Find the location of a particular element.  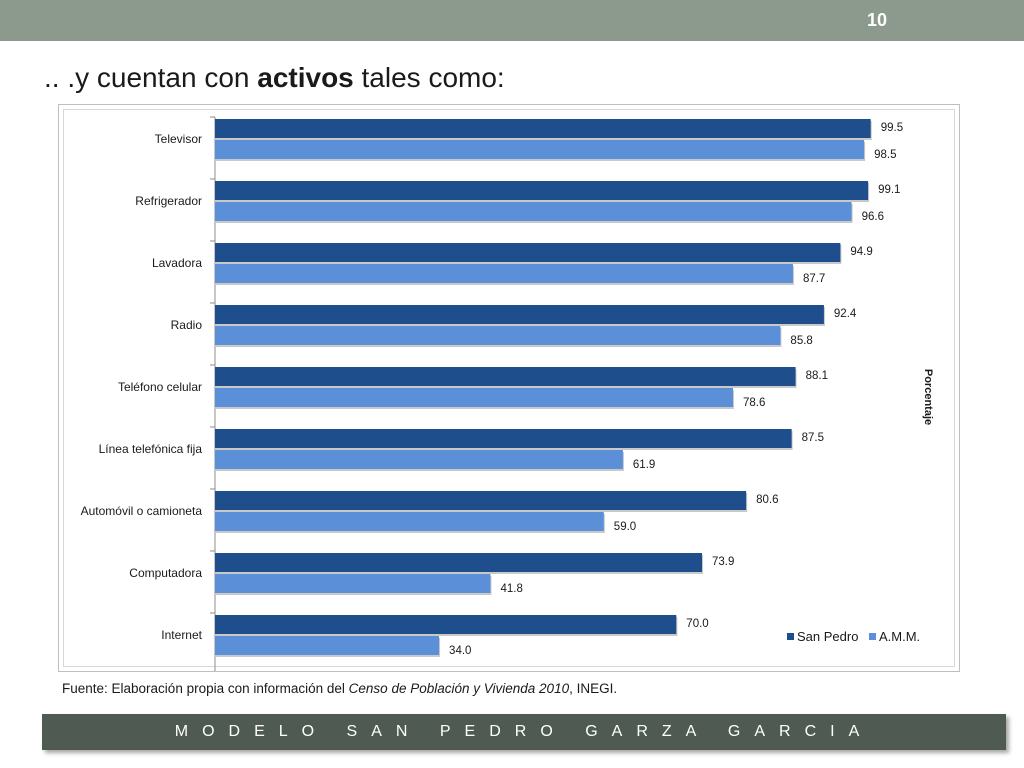

data-label: 70.0 is located at coordinates (697, 624).